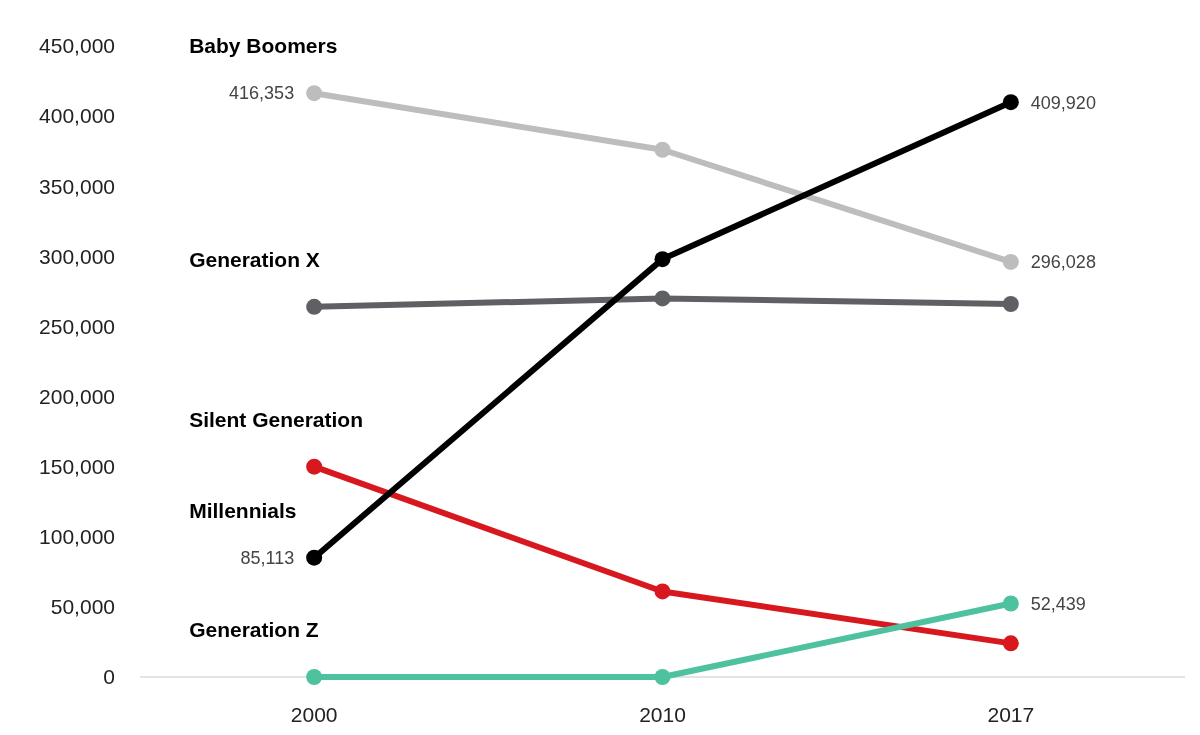 Image resolution: width=1200 pixels, height=735 pixels. Describe the element at coordinates (77, 46) in the screenshot. I see `y-tick-label: 450,000` at that location.